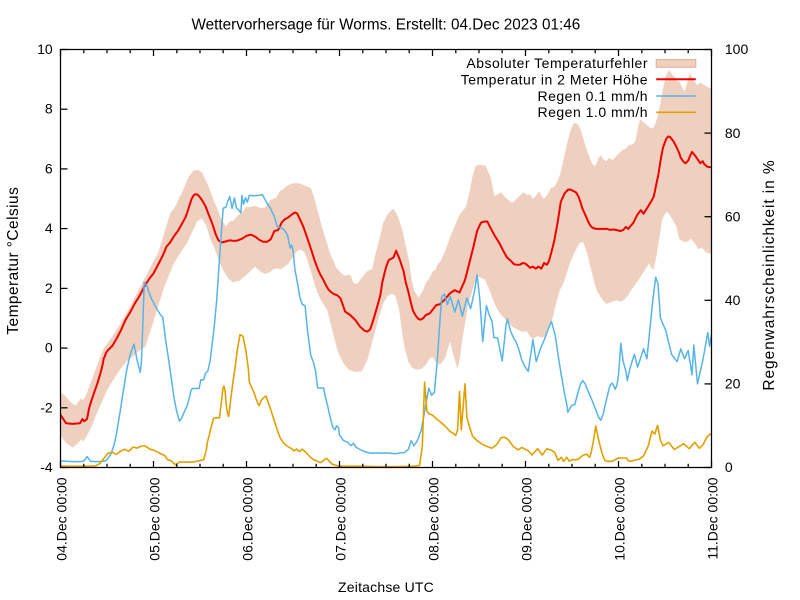 This screenshot has width=800, height=600. I want to click on svg-text: 10.Dec 00:00, so click(620, 518).